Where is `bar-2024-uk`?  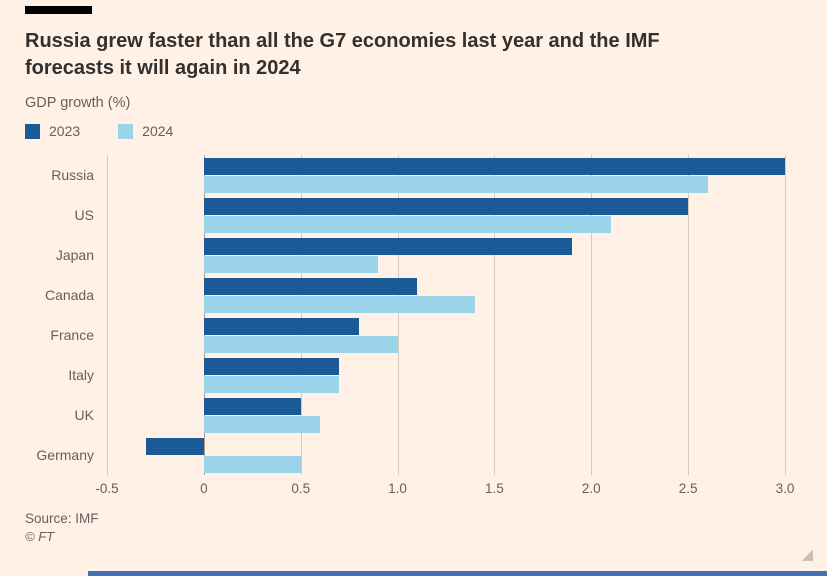 bar-2024-uk is located at coordinates (262, 424).